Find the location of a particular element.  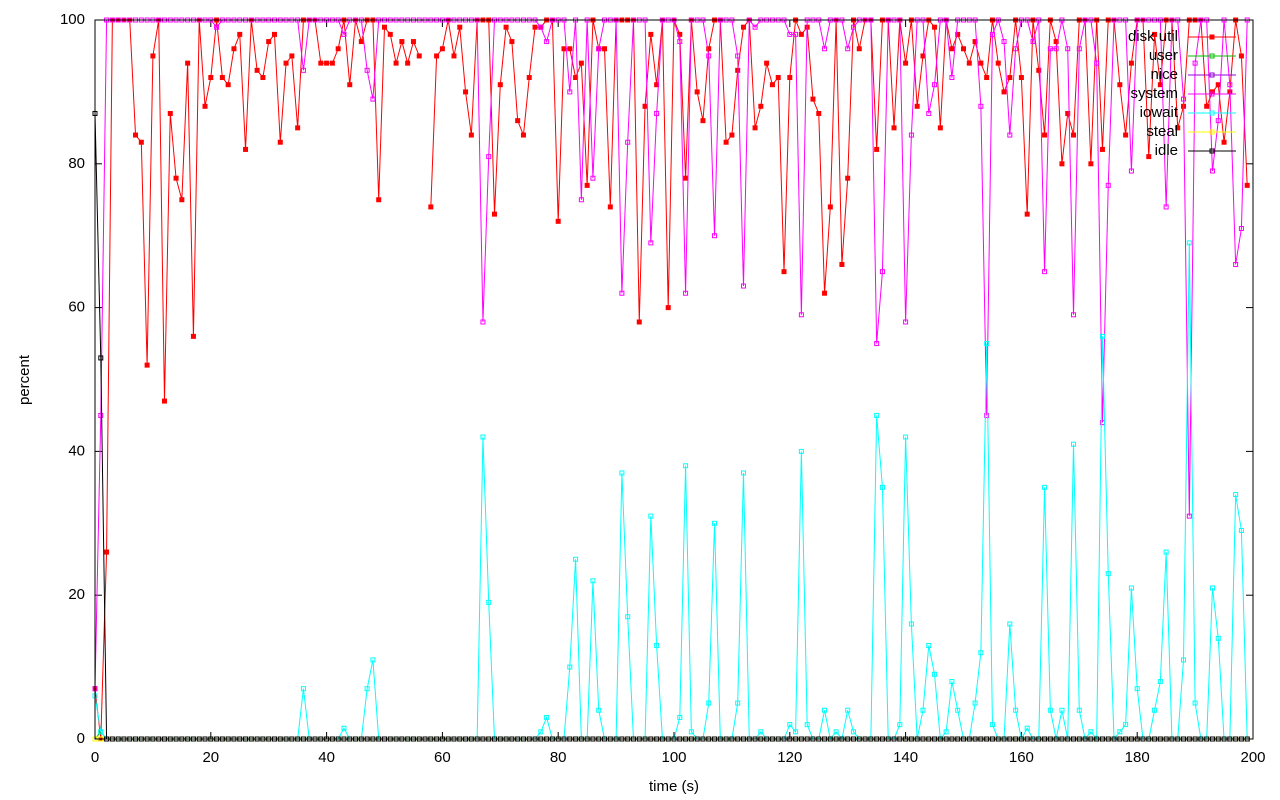

legend-label: system is located at coordinates (1154, 93).